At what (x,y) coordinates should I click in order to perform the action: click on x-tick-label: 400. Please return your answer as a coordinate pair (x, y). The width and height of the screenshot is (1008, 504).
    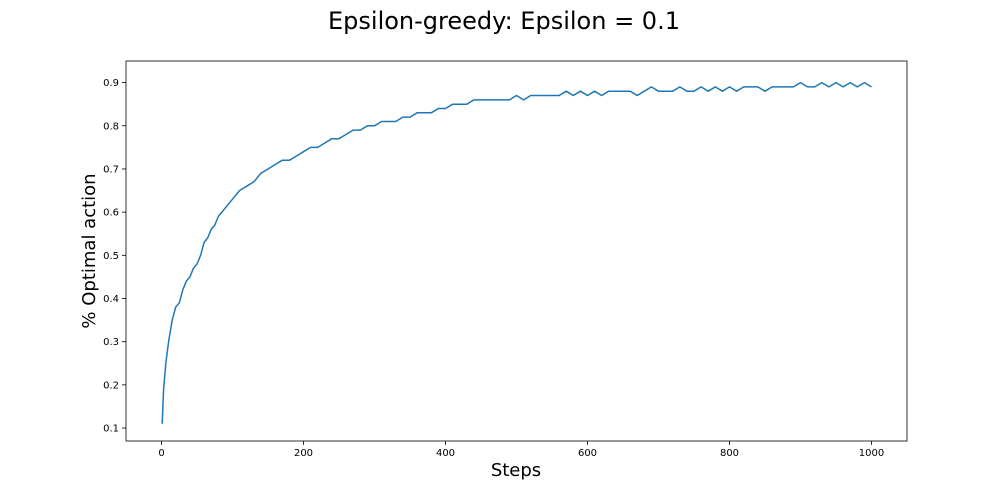
    Looking at the image, I should click on (445, 453).